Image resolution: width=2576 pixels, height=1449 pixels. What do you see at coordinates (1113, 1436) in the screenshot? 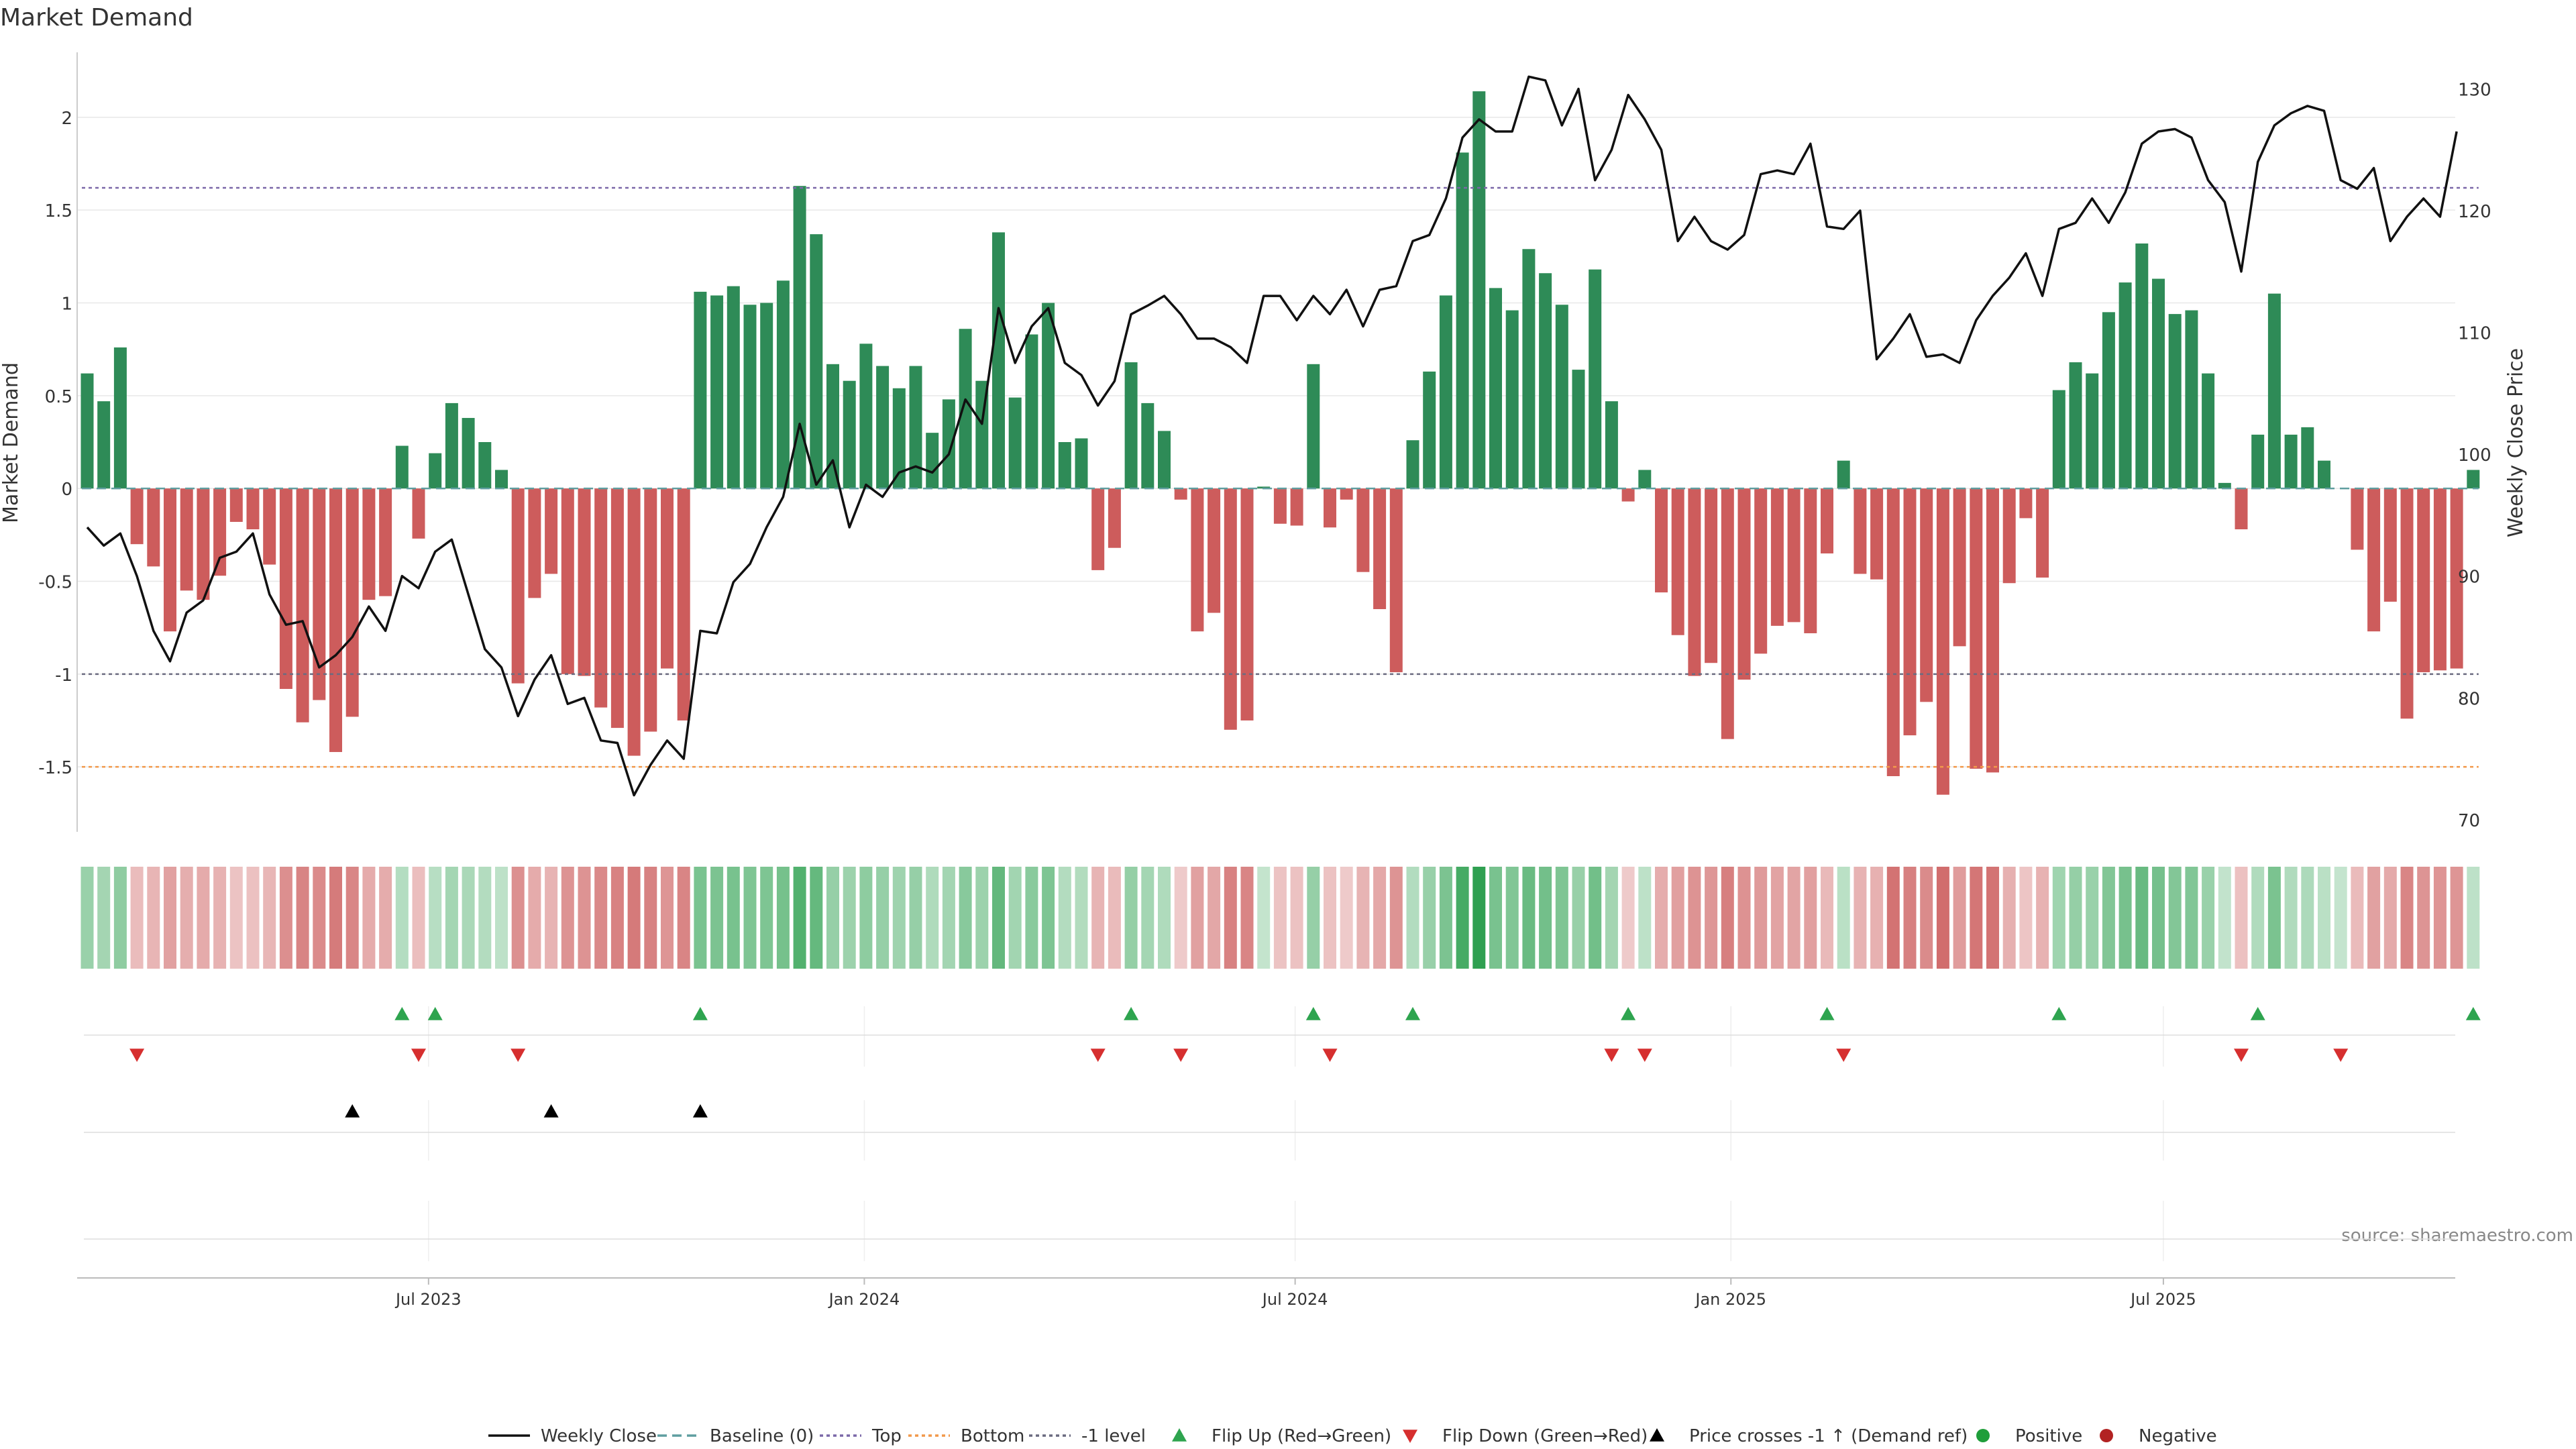
I see `legend-label: -1 level` at bounding box center [1113, 1436].